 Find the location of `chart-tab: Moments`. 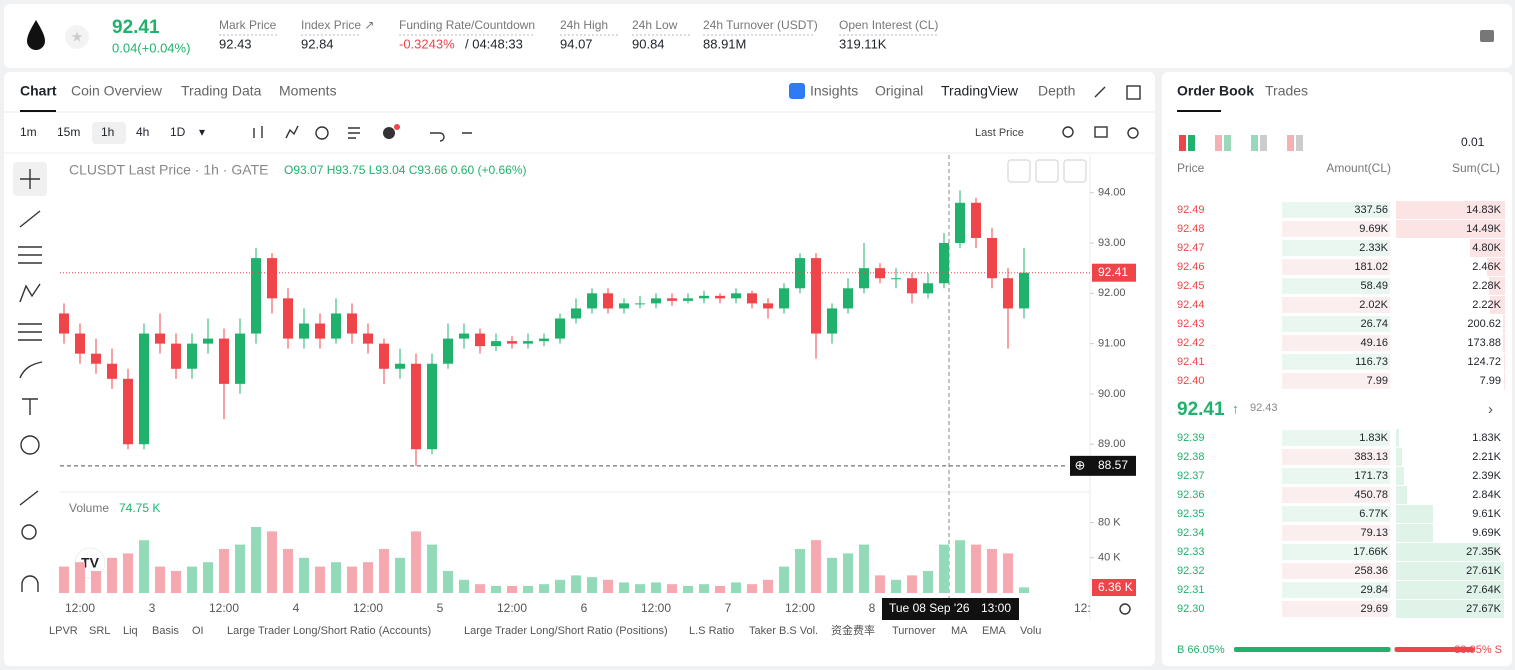

chart-tab: Moments is located at coordinates (308, 91).